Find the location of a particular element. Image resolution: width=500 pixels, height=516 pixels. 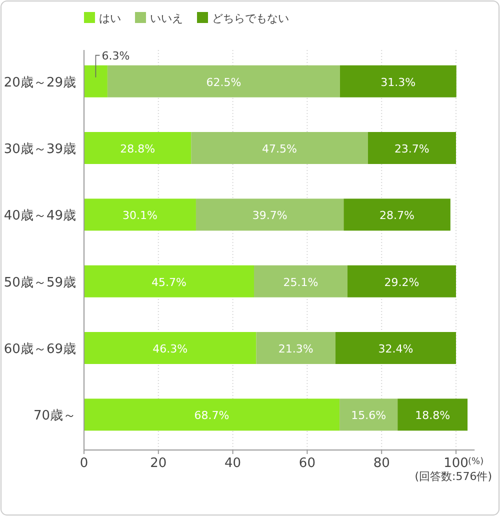

data-label: 28.7% is located at coordinates (397, 215).